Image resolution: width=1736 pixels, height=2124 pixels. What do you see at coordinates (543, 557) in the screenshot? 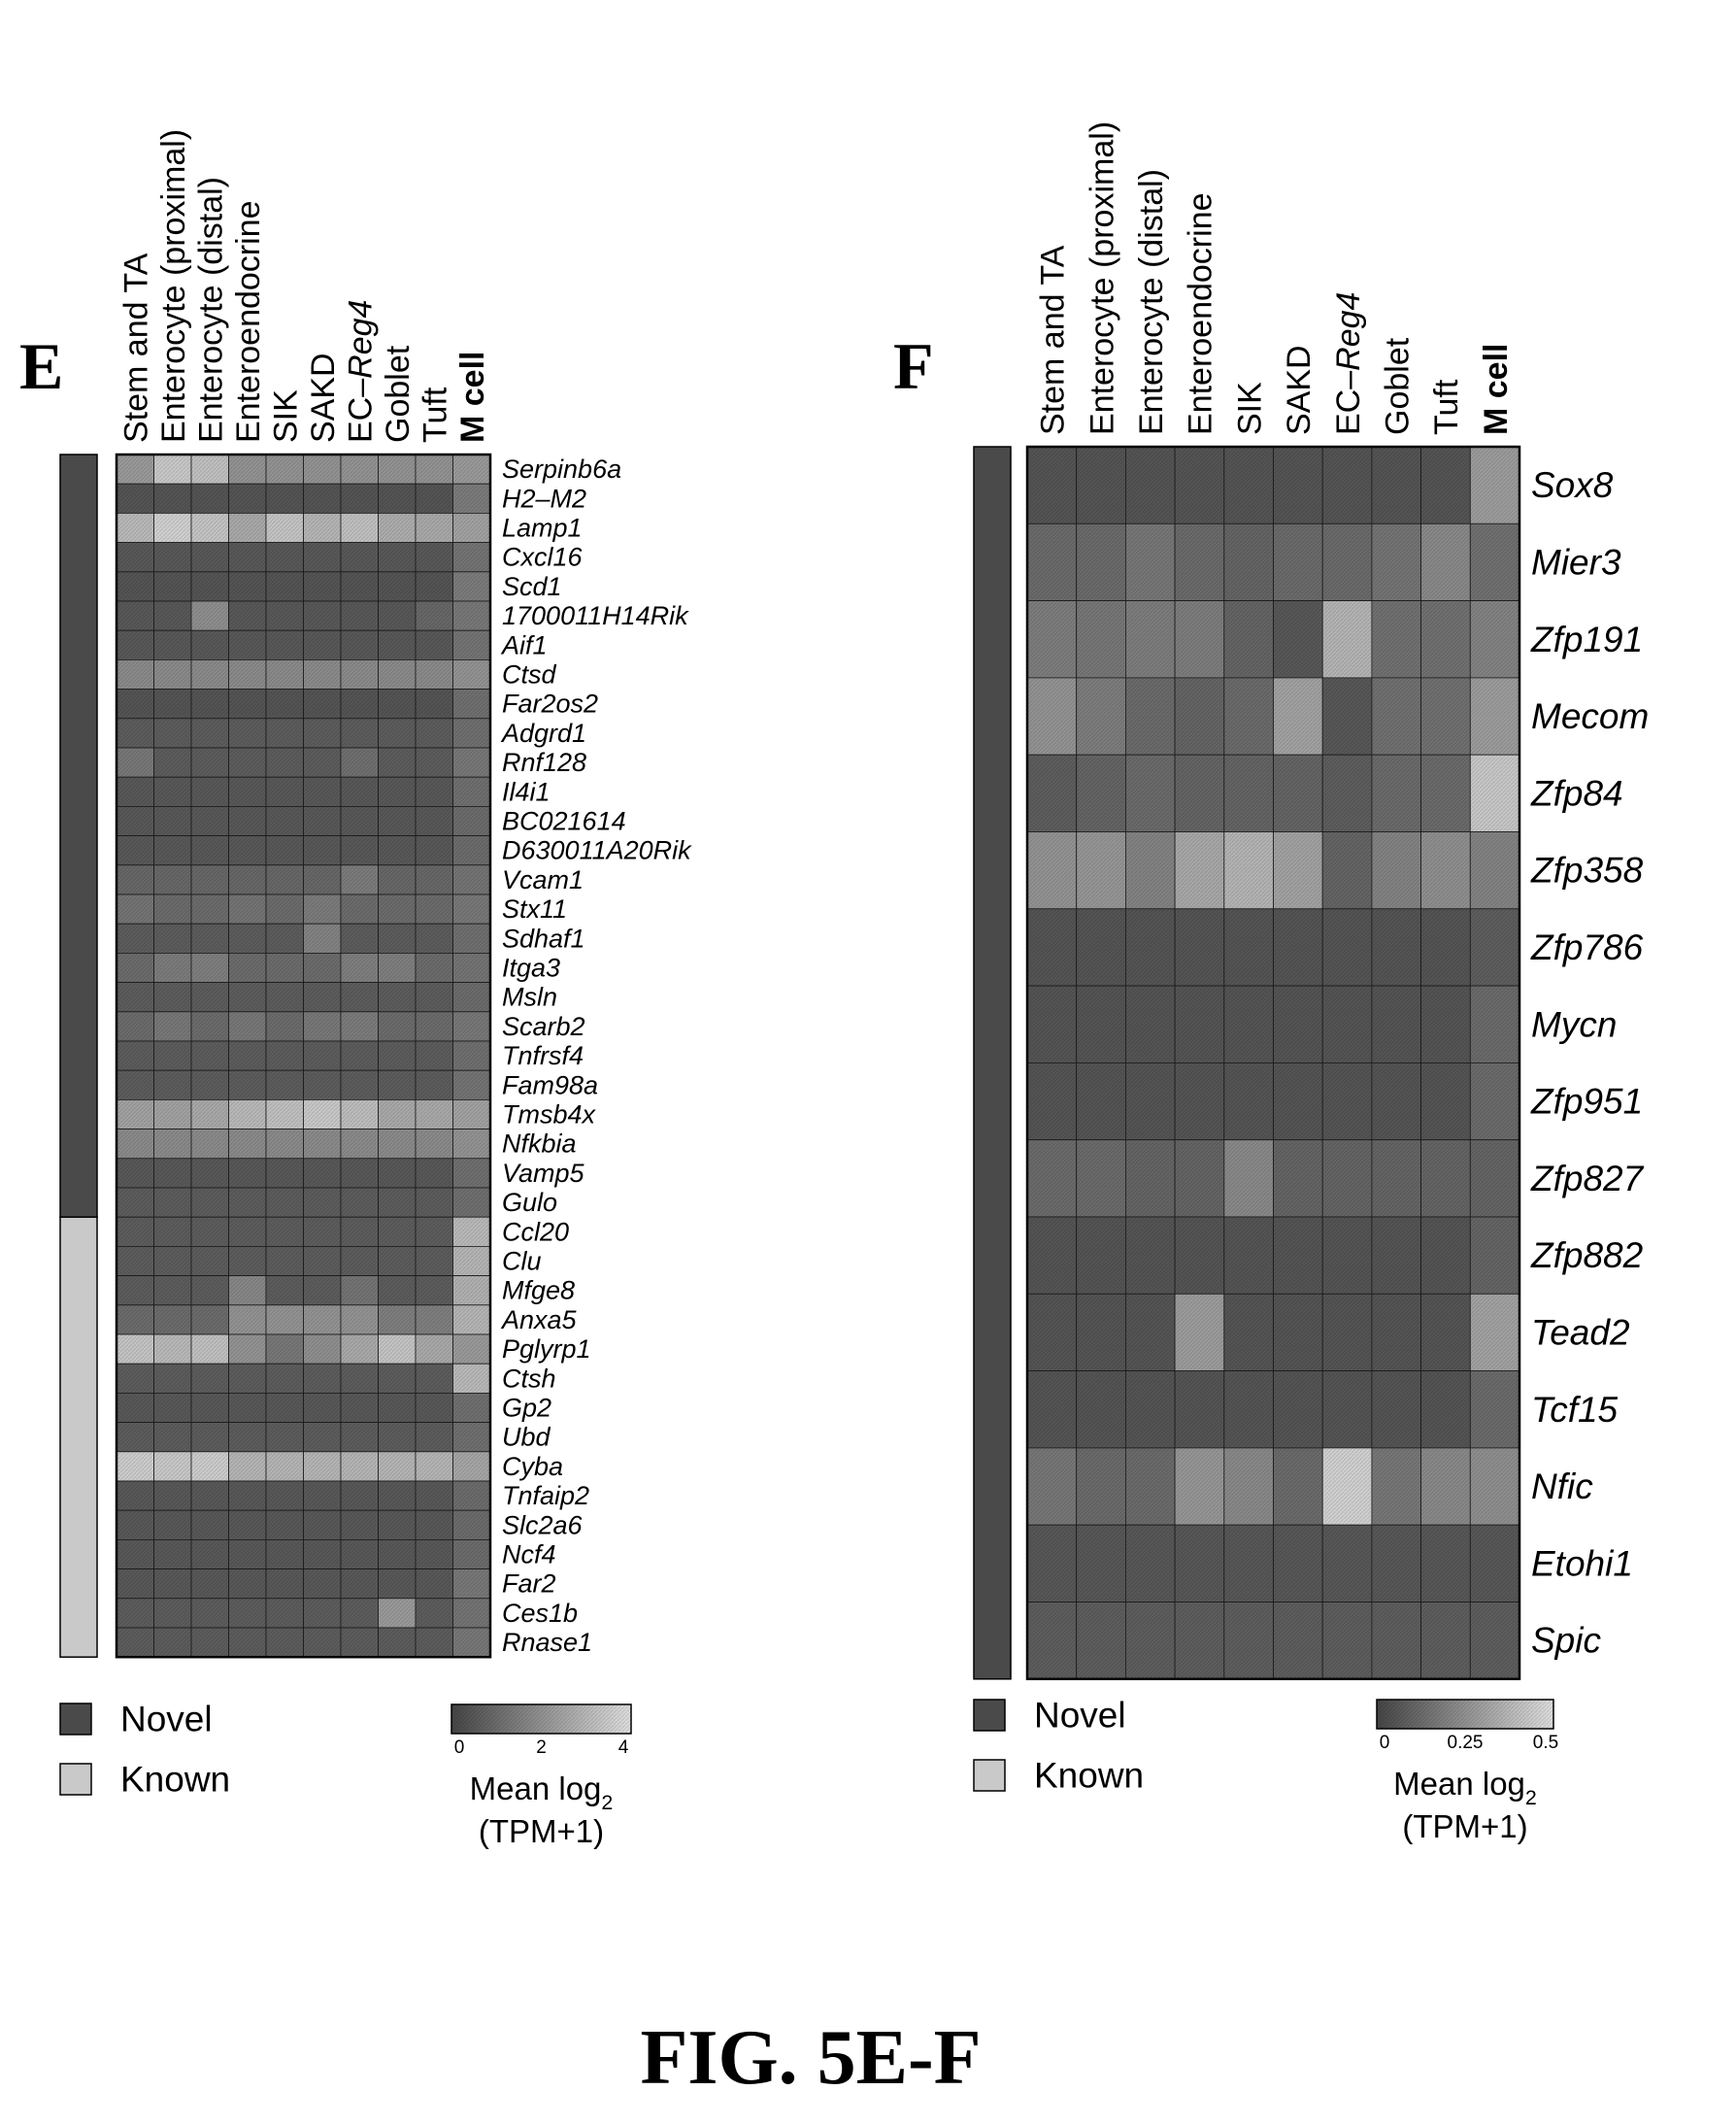
I see `panel-e-row-label: Cxcl16` at bounding box center [543, 557].